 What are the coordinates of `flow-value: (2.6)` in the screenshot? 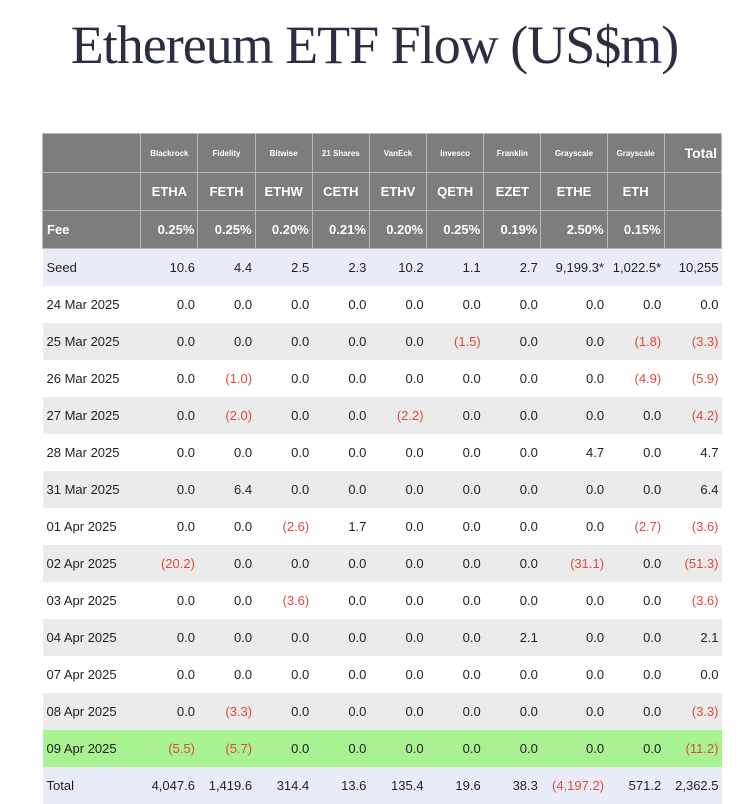 It's located at (284, 526).